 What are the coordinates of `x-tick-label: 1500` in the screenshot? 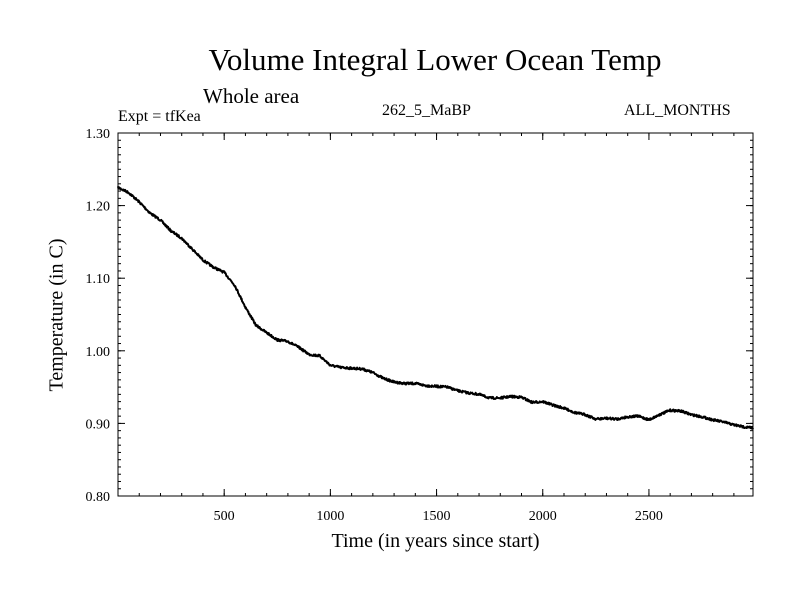 It's located at (437, 516).